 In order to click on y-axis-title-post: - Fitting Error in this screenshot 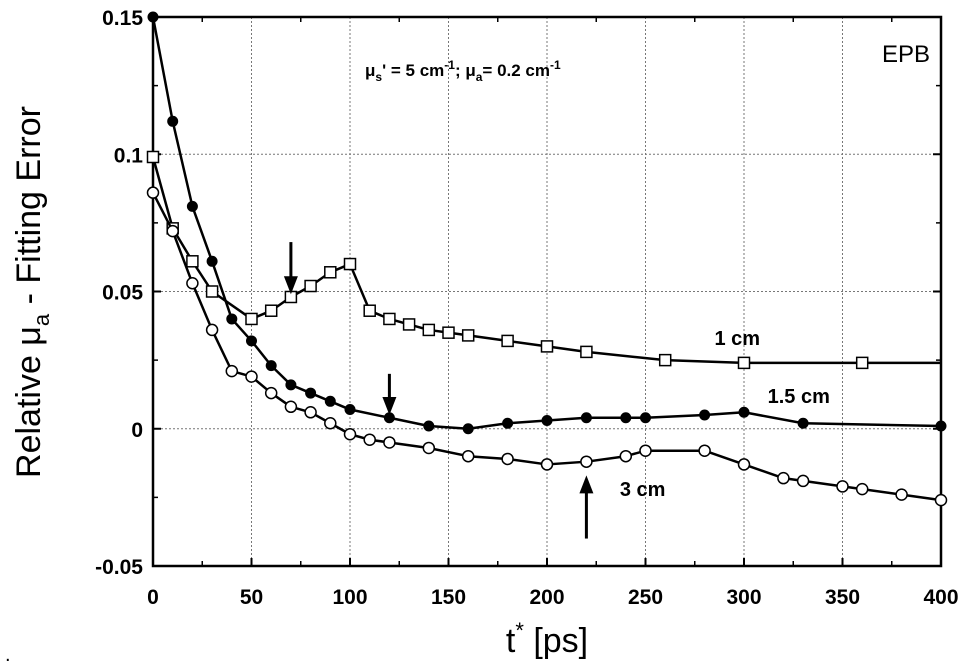, I will do `click(29, 210)`.